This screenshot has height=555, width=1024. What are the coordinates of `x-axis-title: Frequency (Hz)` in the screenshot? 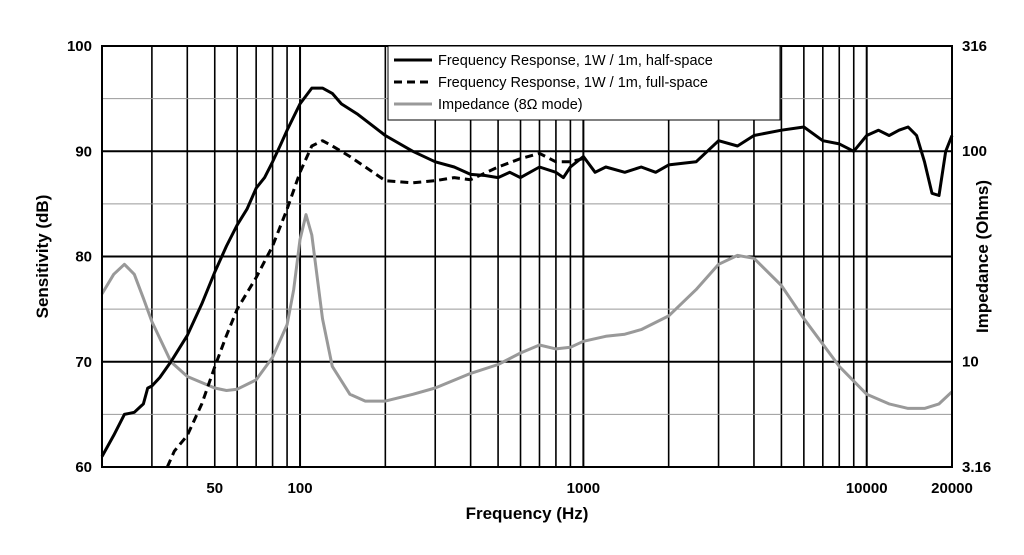 It's located at (527, 513).